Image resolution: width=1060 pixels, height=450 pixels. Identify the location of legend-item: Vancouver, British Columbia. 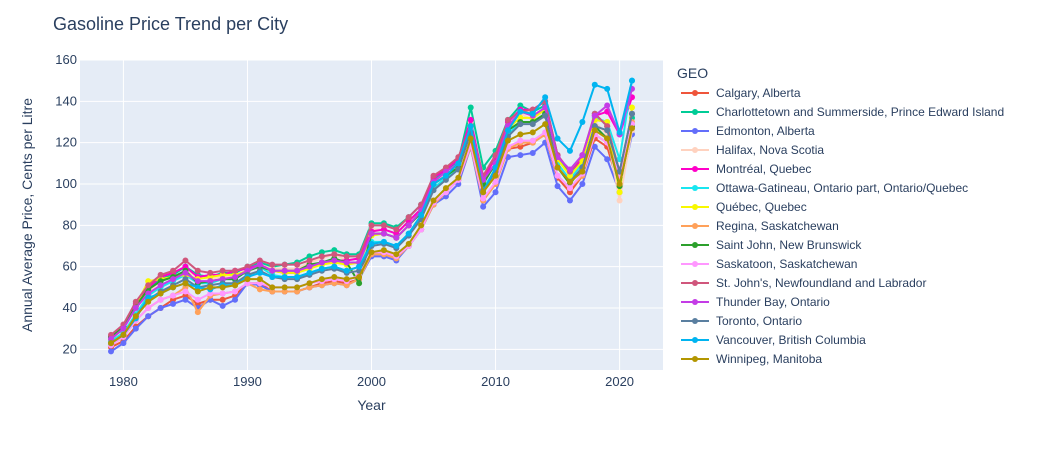
(773, 340).